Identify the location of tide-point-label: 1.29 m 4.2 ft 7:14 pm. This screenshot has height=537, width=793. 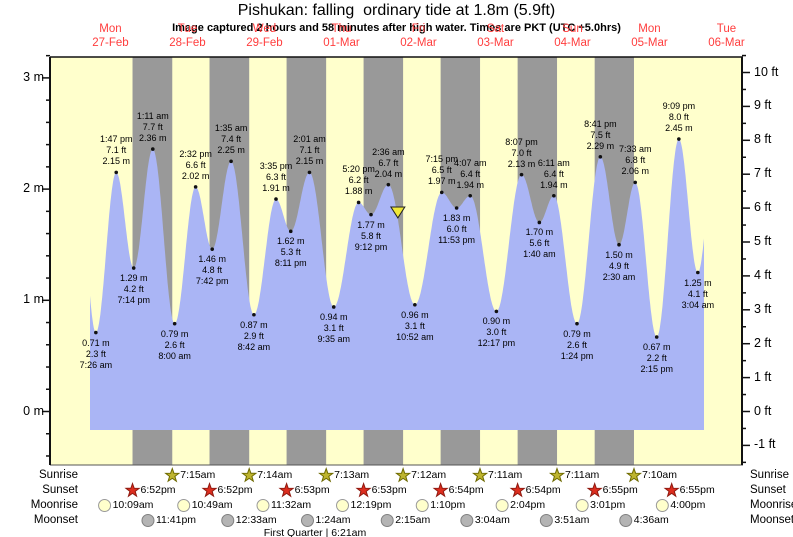
(134, 289).